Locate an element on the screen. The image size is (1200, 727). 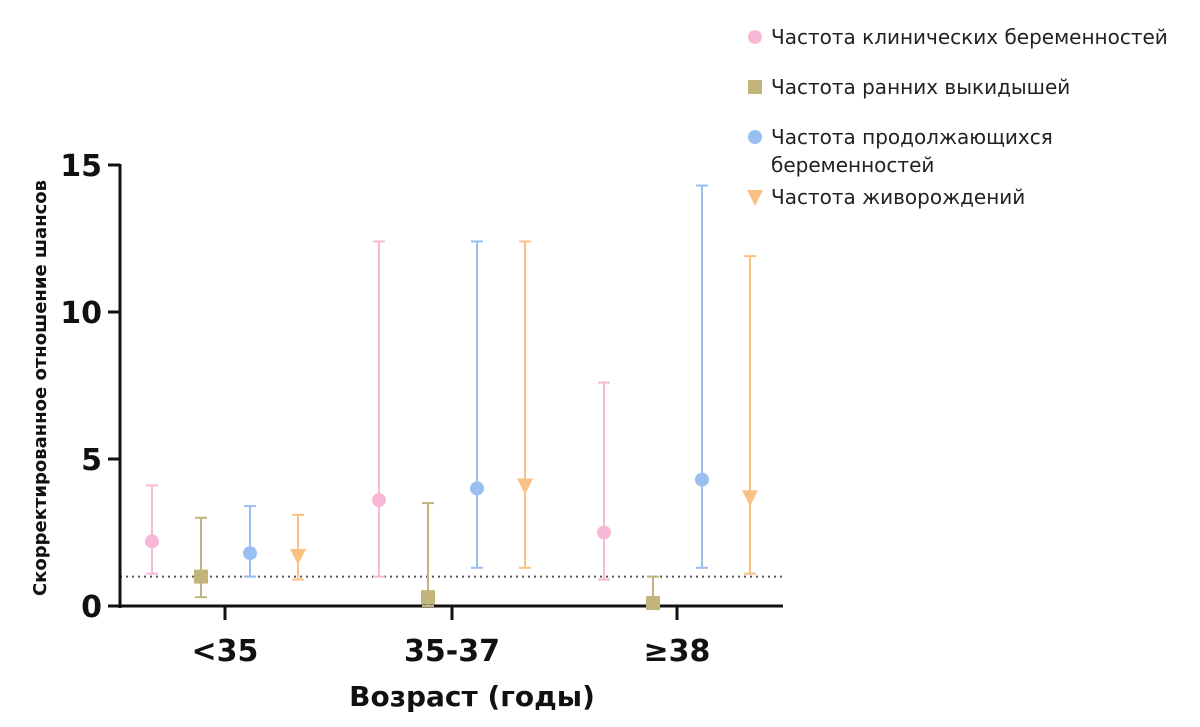
y-tick-label: 10 is located at coordinates (81, 313).